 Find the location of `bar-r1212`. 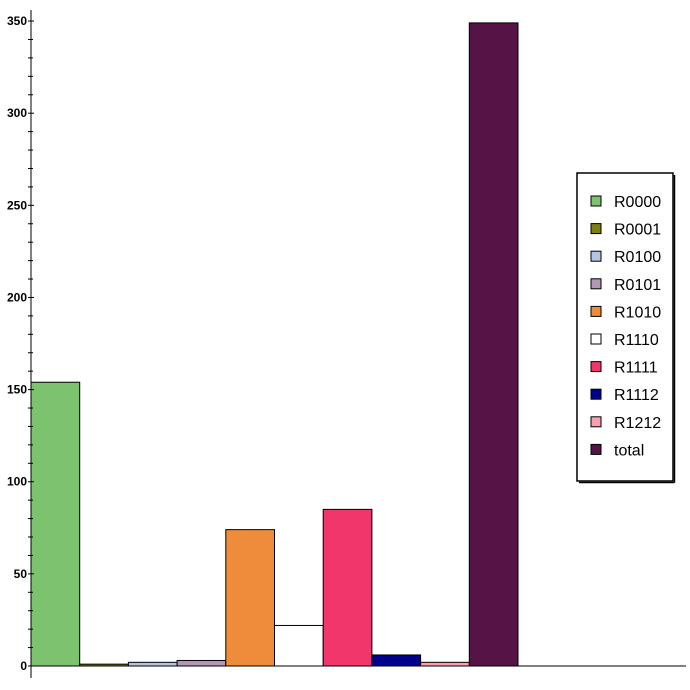

bar-r1212 is located at coordinates (445, 664).